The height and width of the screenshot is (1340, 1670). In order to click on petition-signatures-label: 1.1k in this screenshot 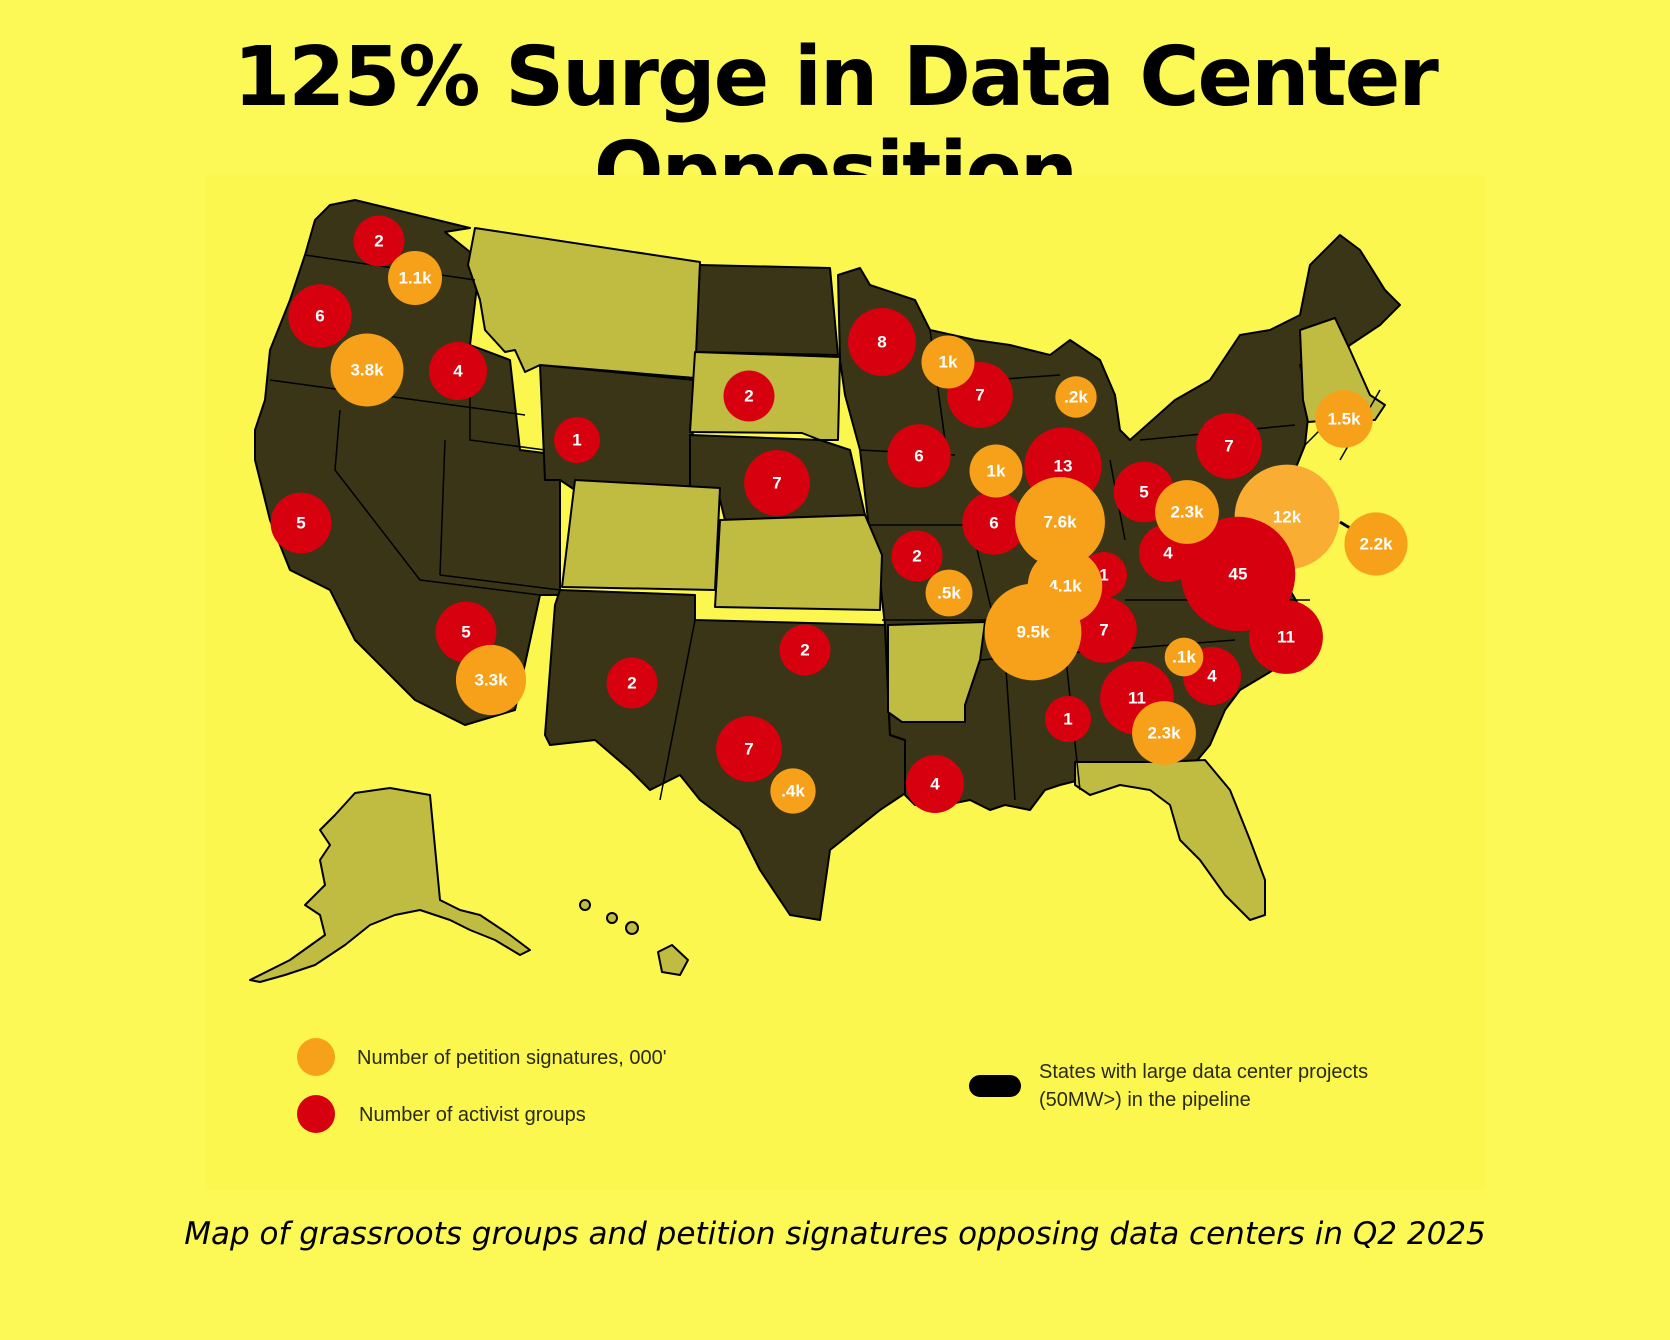, I will do `click(415, 278)`.